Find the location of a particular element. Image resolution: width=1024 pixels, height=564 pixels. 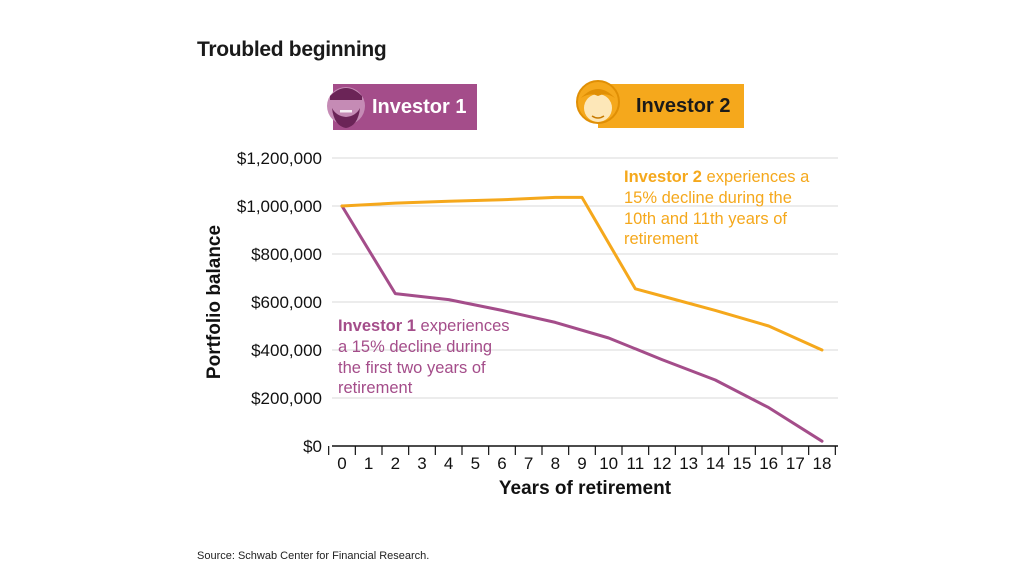

investor-2-badge: Investor 2 is located at coordinates (660, 104).